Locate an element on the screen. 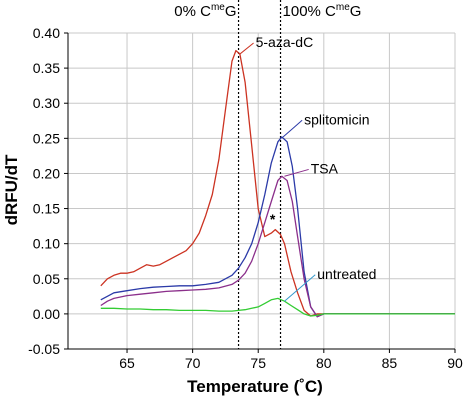  y-tick-label: 0.20 is located at coordinates (46, 173).